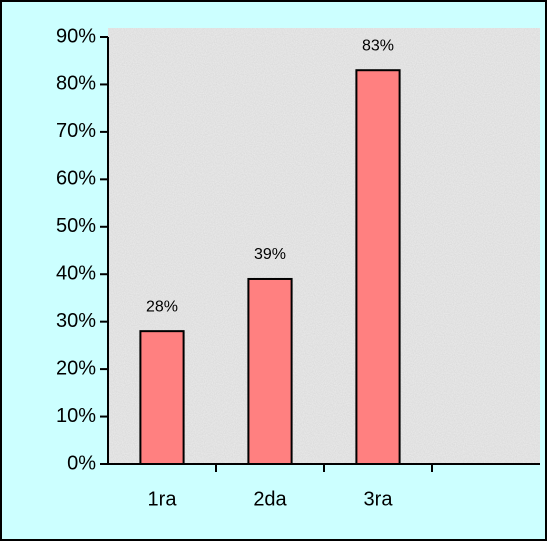  Describe the element at coordinates (76, 226) in the screenshot. I see `y-tick-label: 50%` at that location.